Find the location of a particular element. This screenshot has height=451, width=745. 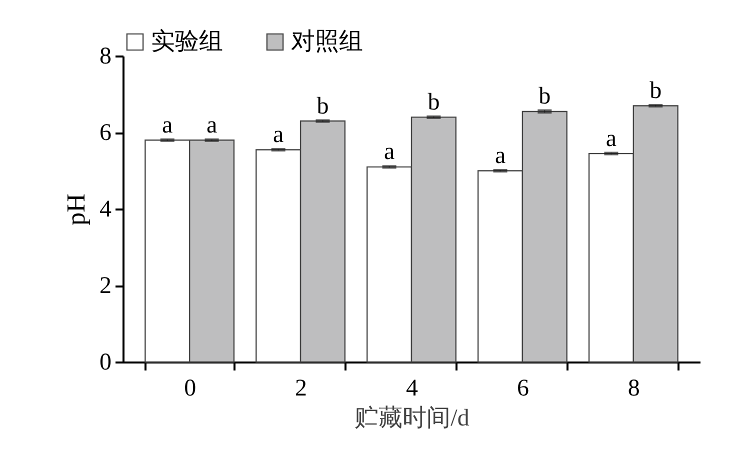

legend-label: 实验组 is located at coordinates (187, 41).